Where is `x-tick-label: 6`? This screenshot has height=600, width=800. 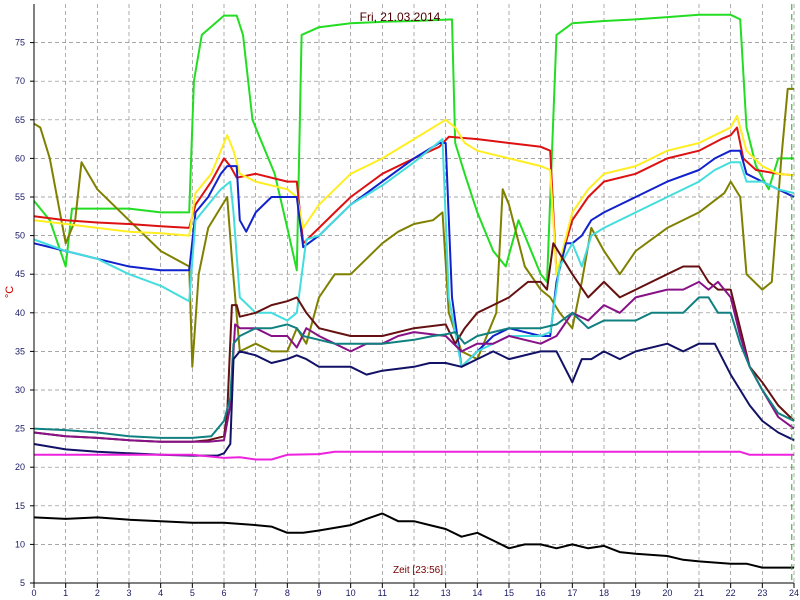
x-tick-label: 6 is located at coordinates (223, 593).